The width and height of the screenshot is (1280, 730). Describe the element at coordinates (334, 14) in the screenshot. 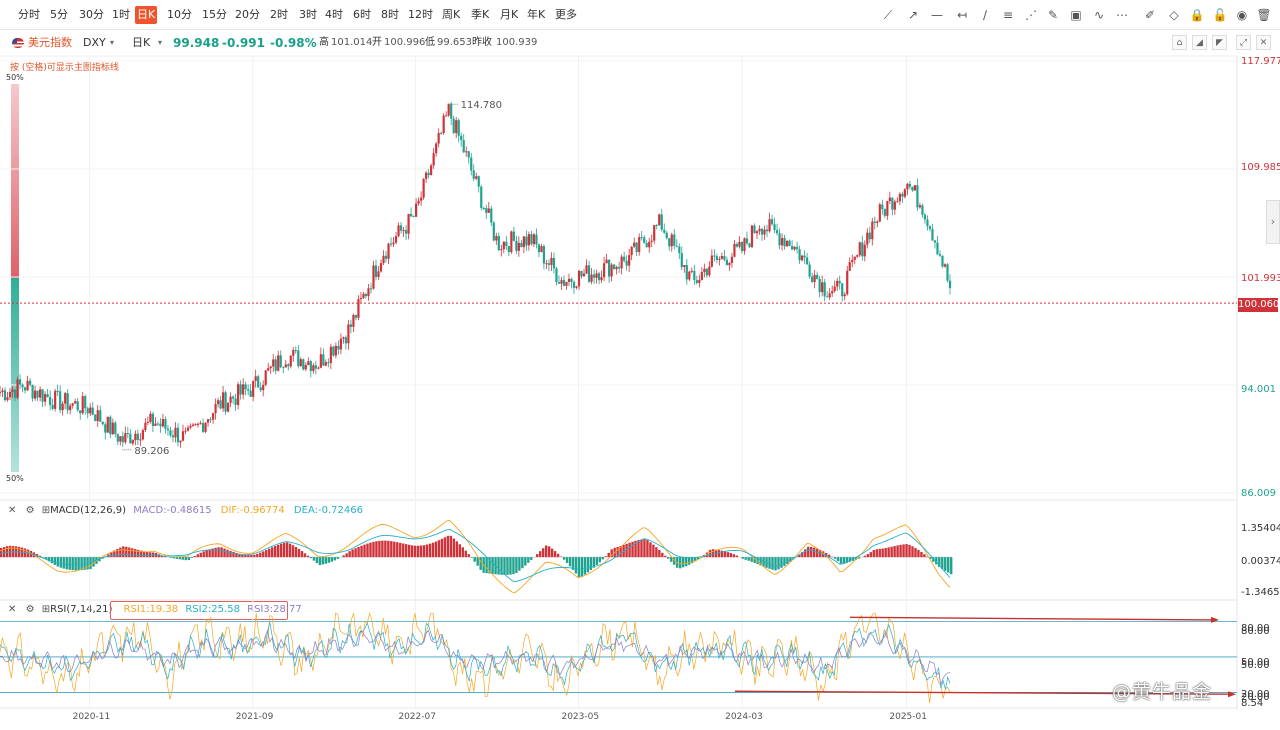

I see `timeframe-10: 4时` at that location.